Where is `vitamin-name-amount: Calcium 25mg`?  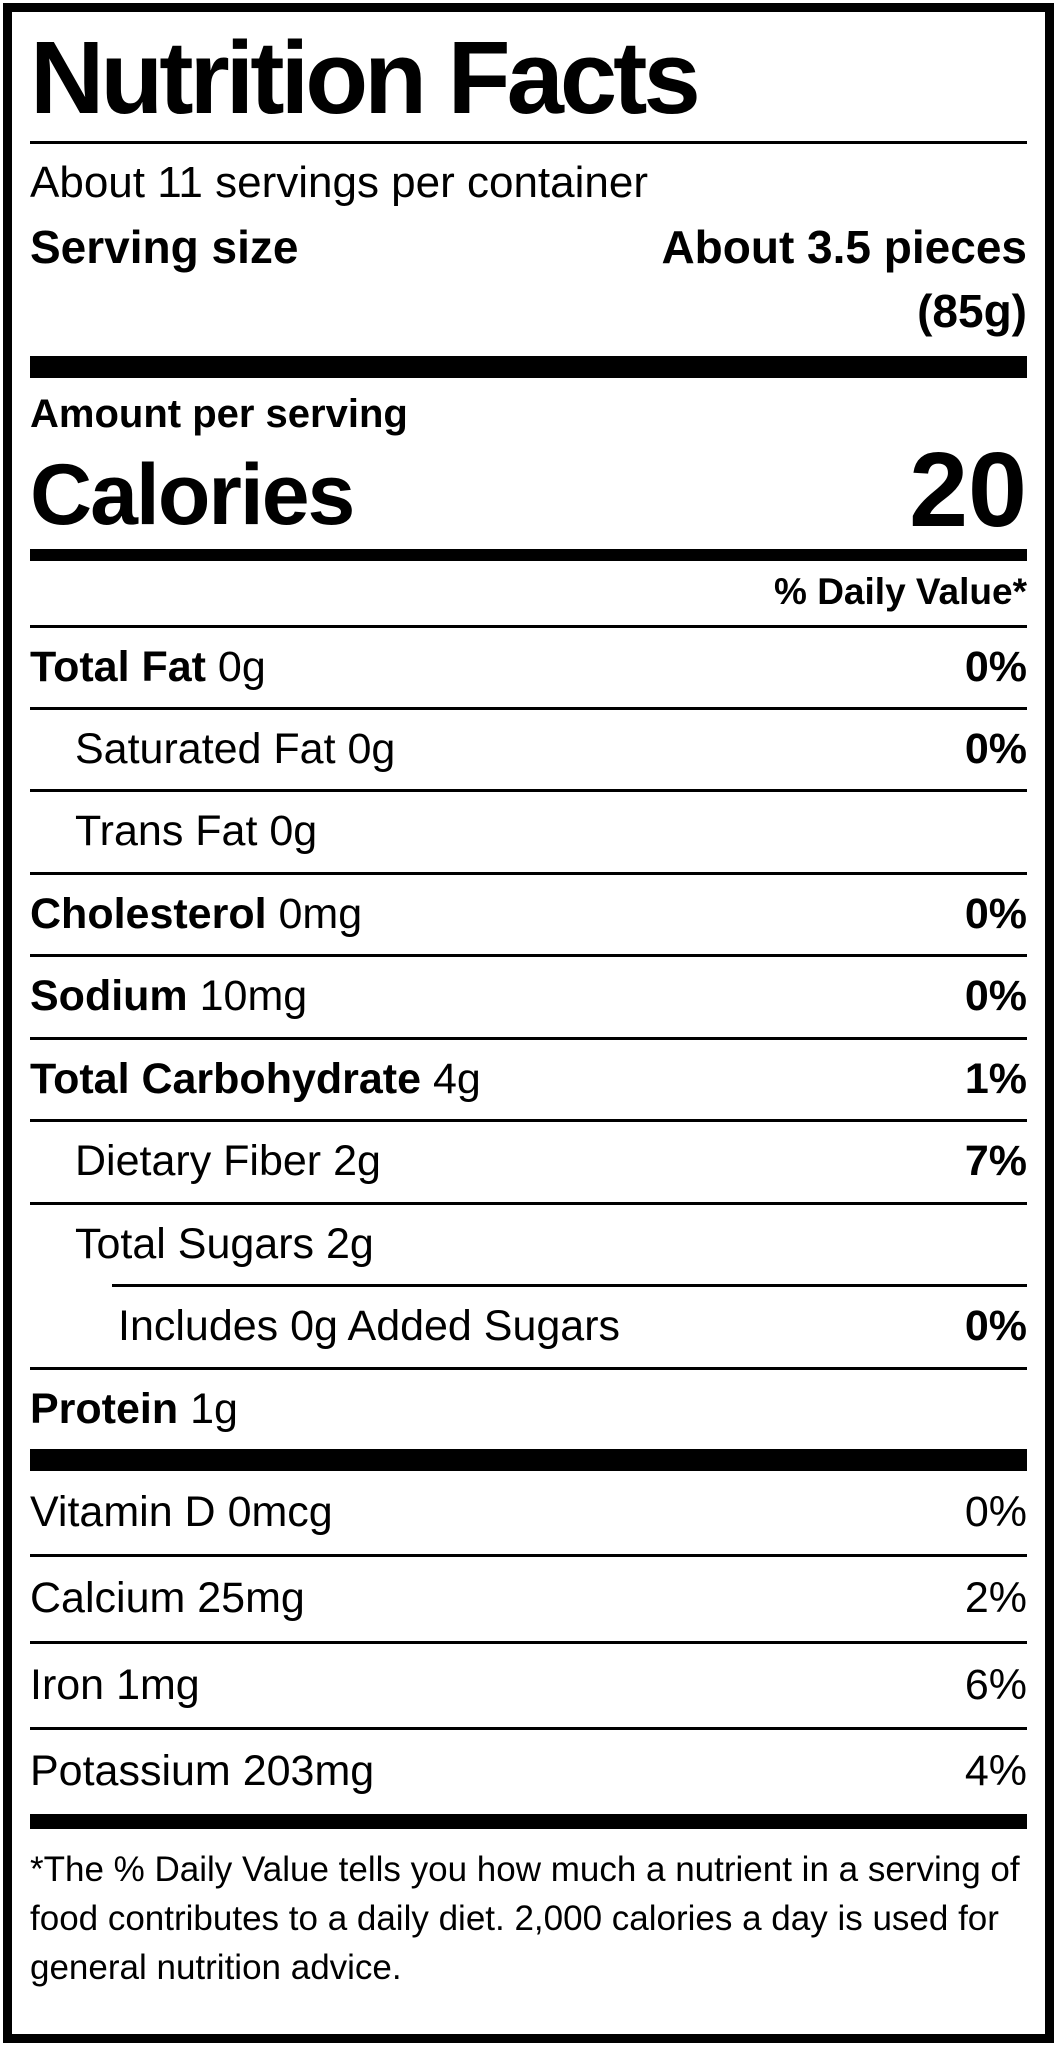
vitamin-name-amount: Calcium 25mg is located at coordinates (167, 1598).